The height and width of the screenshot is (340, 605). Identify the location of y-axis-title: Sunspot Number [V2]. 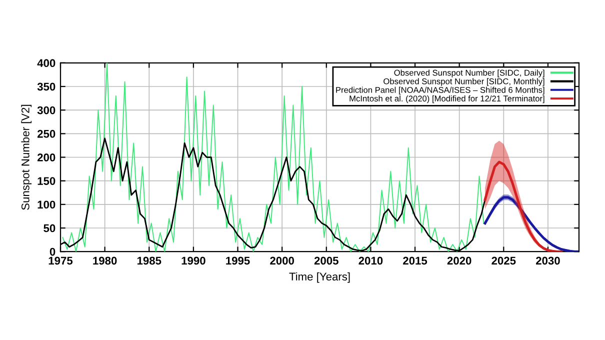
(26, 157).